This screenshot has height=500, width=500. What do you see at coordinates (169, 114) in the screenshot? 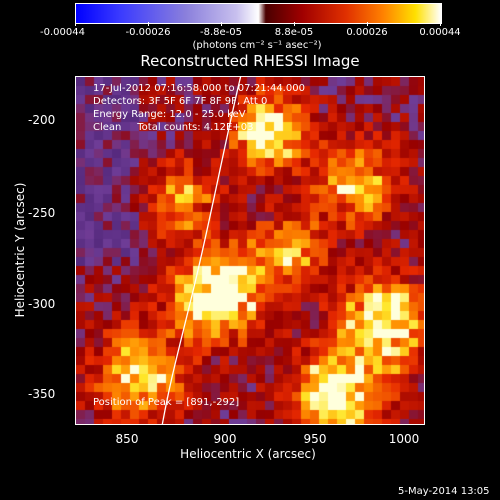
I see `energy-range-text: Energy Range: 12.0 - 25.0 keV` at bounding box center [169, 114].